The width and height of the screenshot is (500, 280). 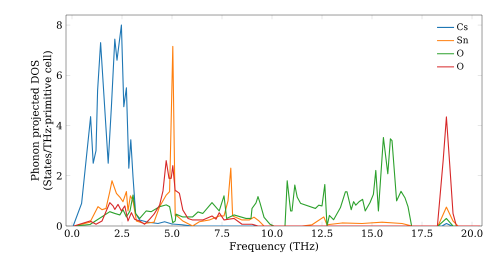 What do you see at coordinates (172, 234) in the screenshot?
I see `x-tick-label: 5.0` at bounding box center [172, 234].